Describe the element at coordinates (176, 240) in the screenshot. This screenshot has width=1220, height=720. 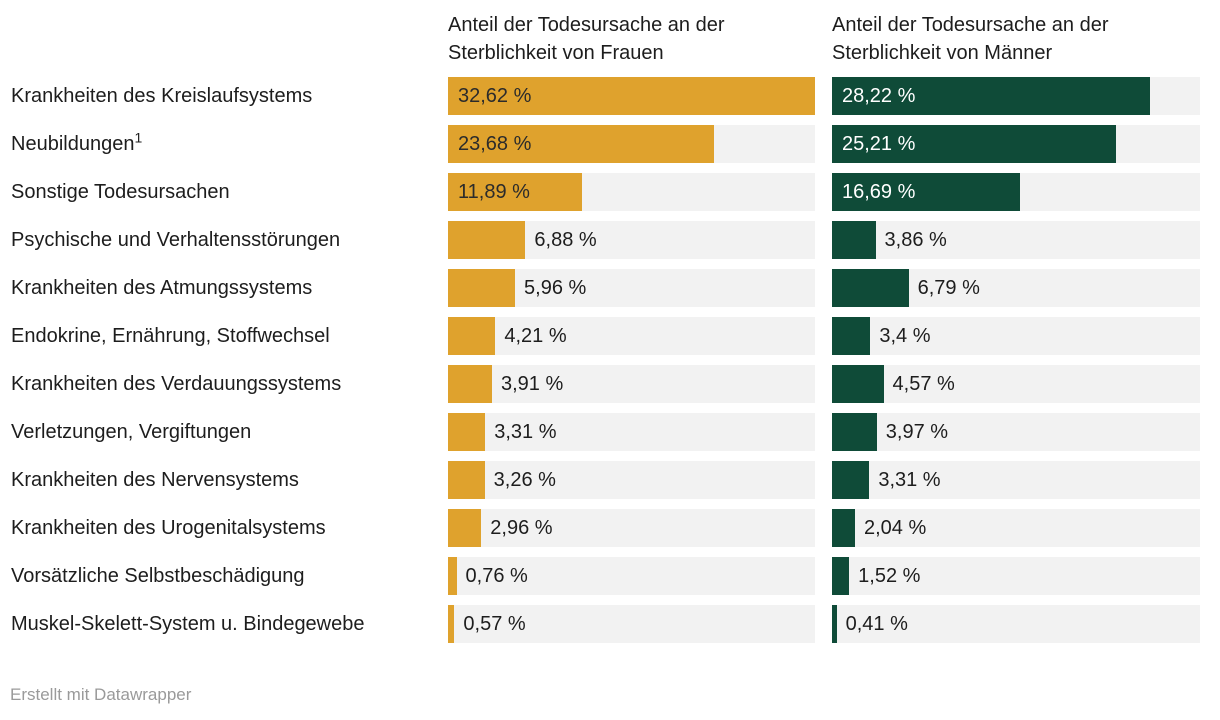
I see `category-label-text: Psychische und Verhaltensstörungen` at that location.